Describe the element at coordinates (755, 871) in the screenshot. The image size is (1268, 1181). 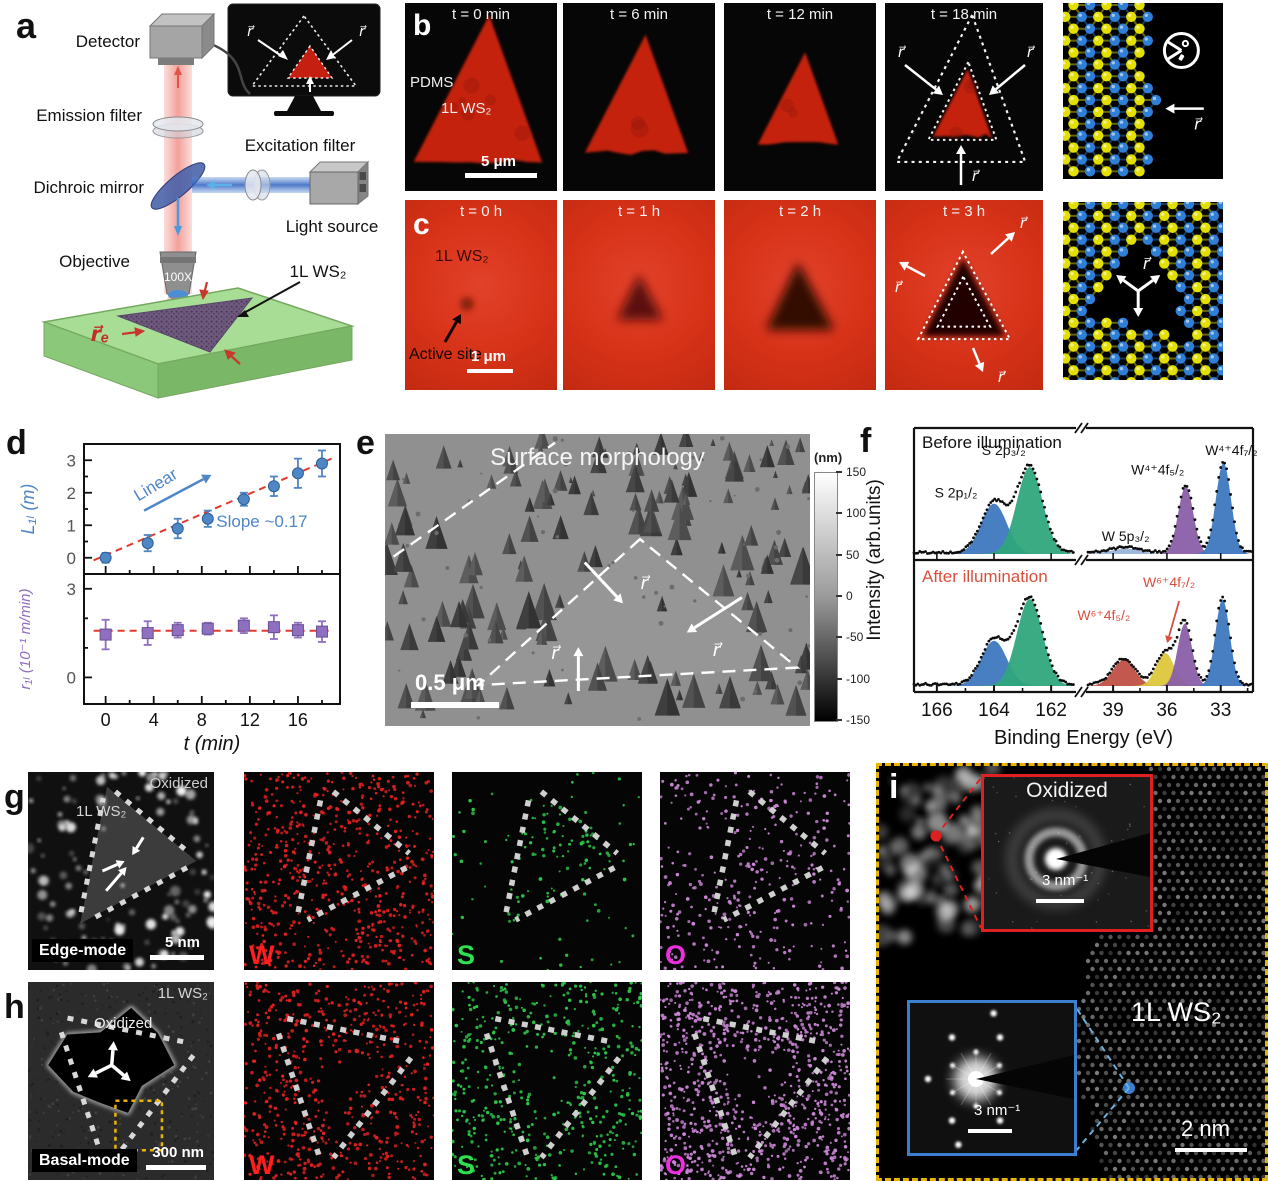
I see `g-map-O: O` at that location.